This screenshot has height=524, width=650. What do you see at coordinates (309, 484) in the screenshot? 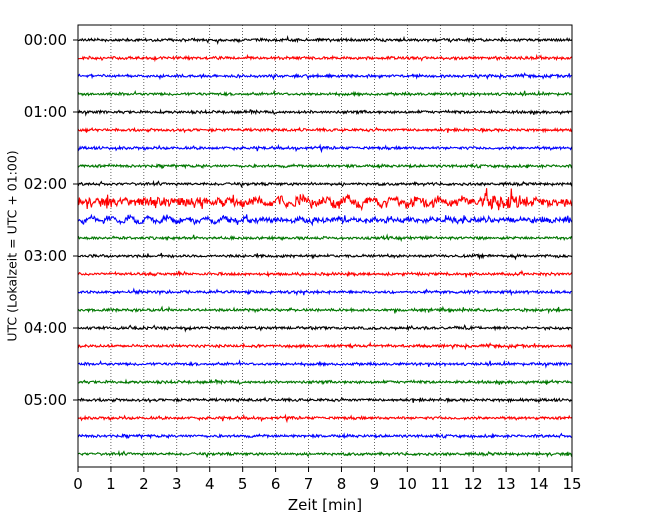
I see `x-tick-label-7: 7` at bounding box center [309, 484].